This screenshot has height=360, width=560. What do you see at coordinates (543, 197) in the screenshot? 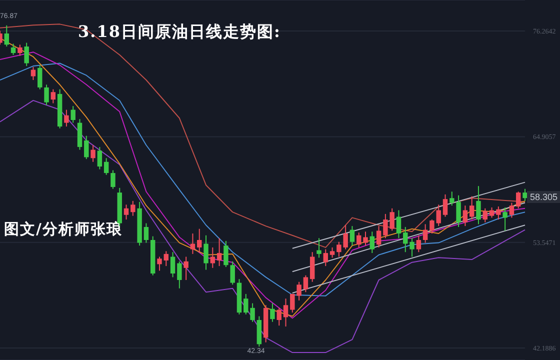
I see `annotation: 58.305` at bounding box center [543, 197].